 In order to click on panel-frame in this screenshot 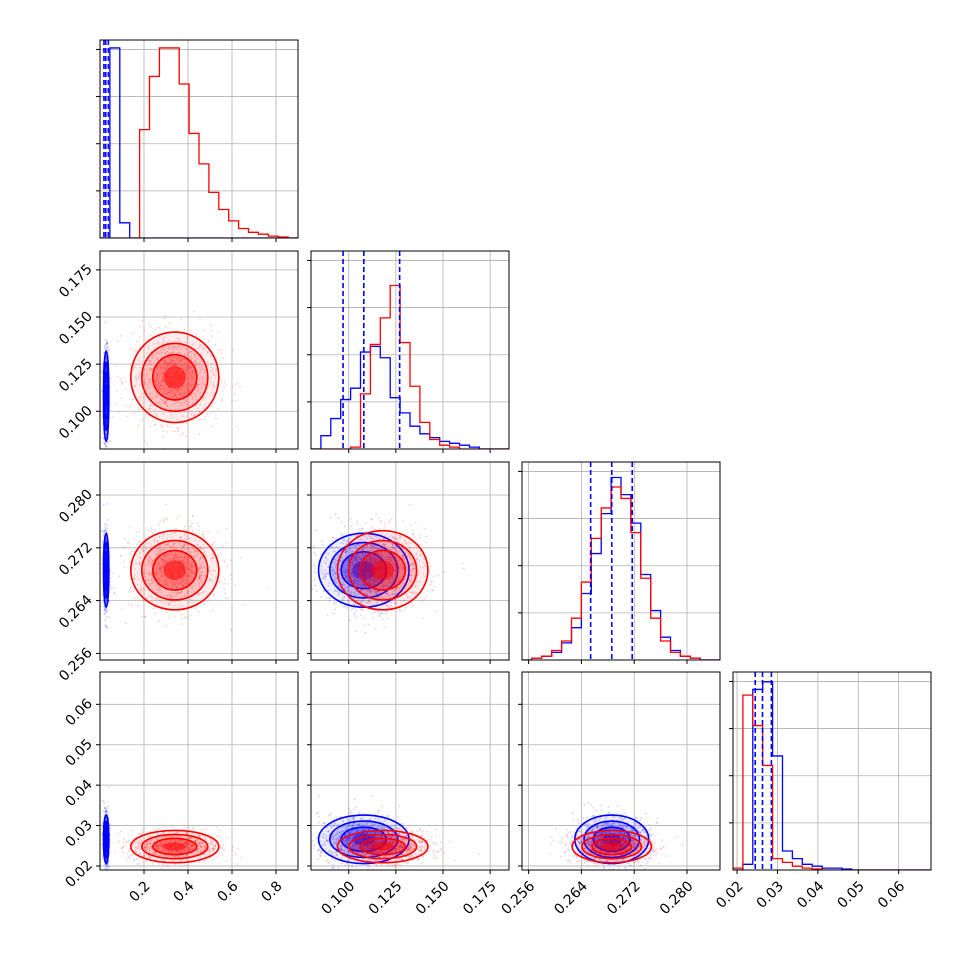, I will do `click(199, 561)`.